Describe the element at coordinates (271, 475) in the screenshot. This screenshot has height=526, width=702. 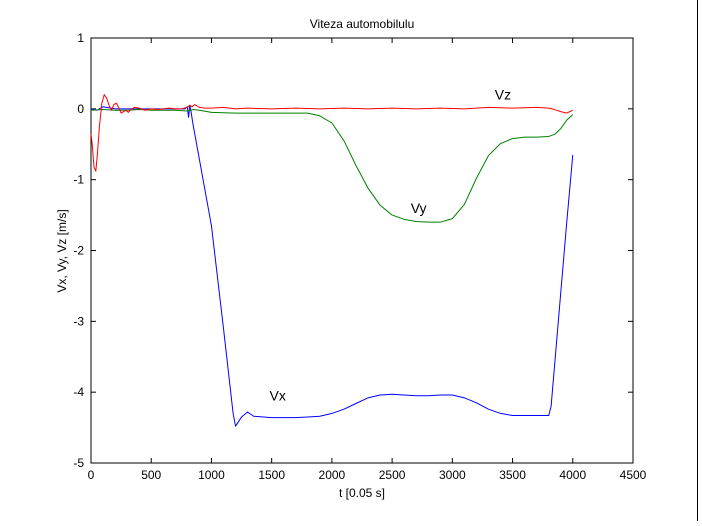
I see `x-tick-label: 1500` at that location.